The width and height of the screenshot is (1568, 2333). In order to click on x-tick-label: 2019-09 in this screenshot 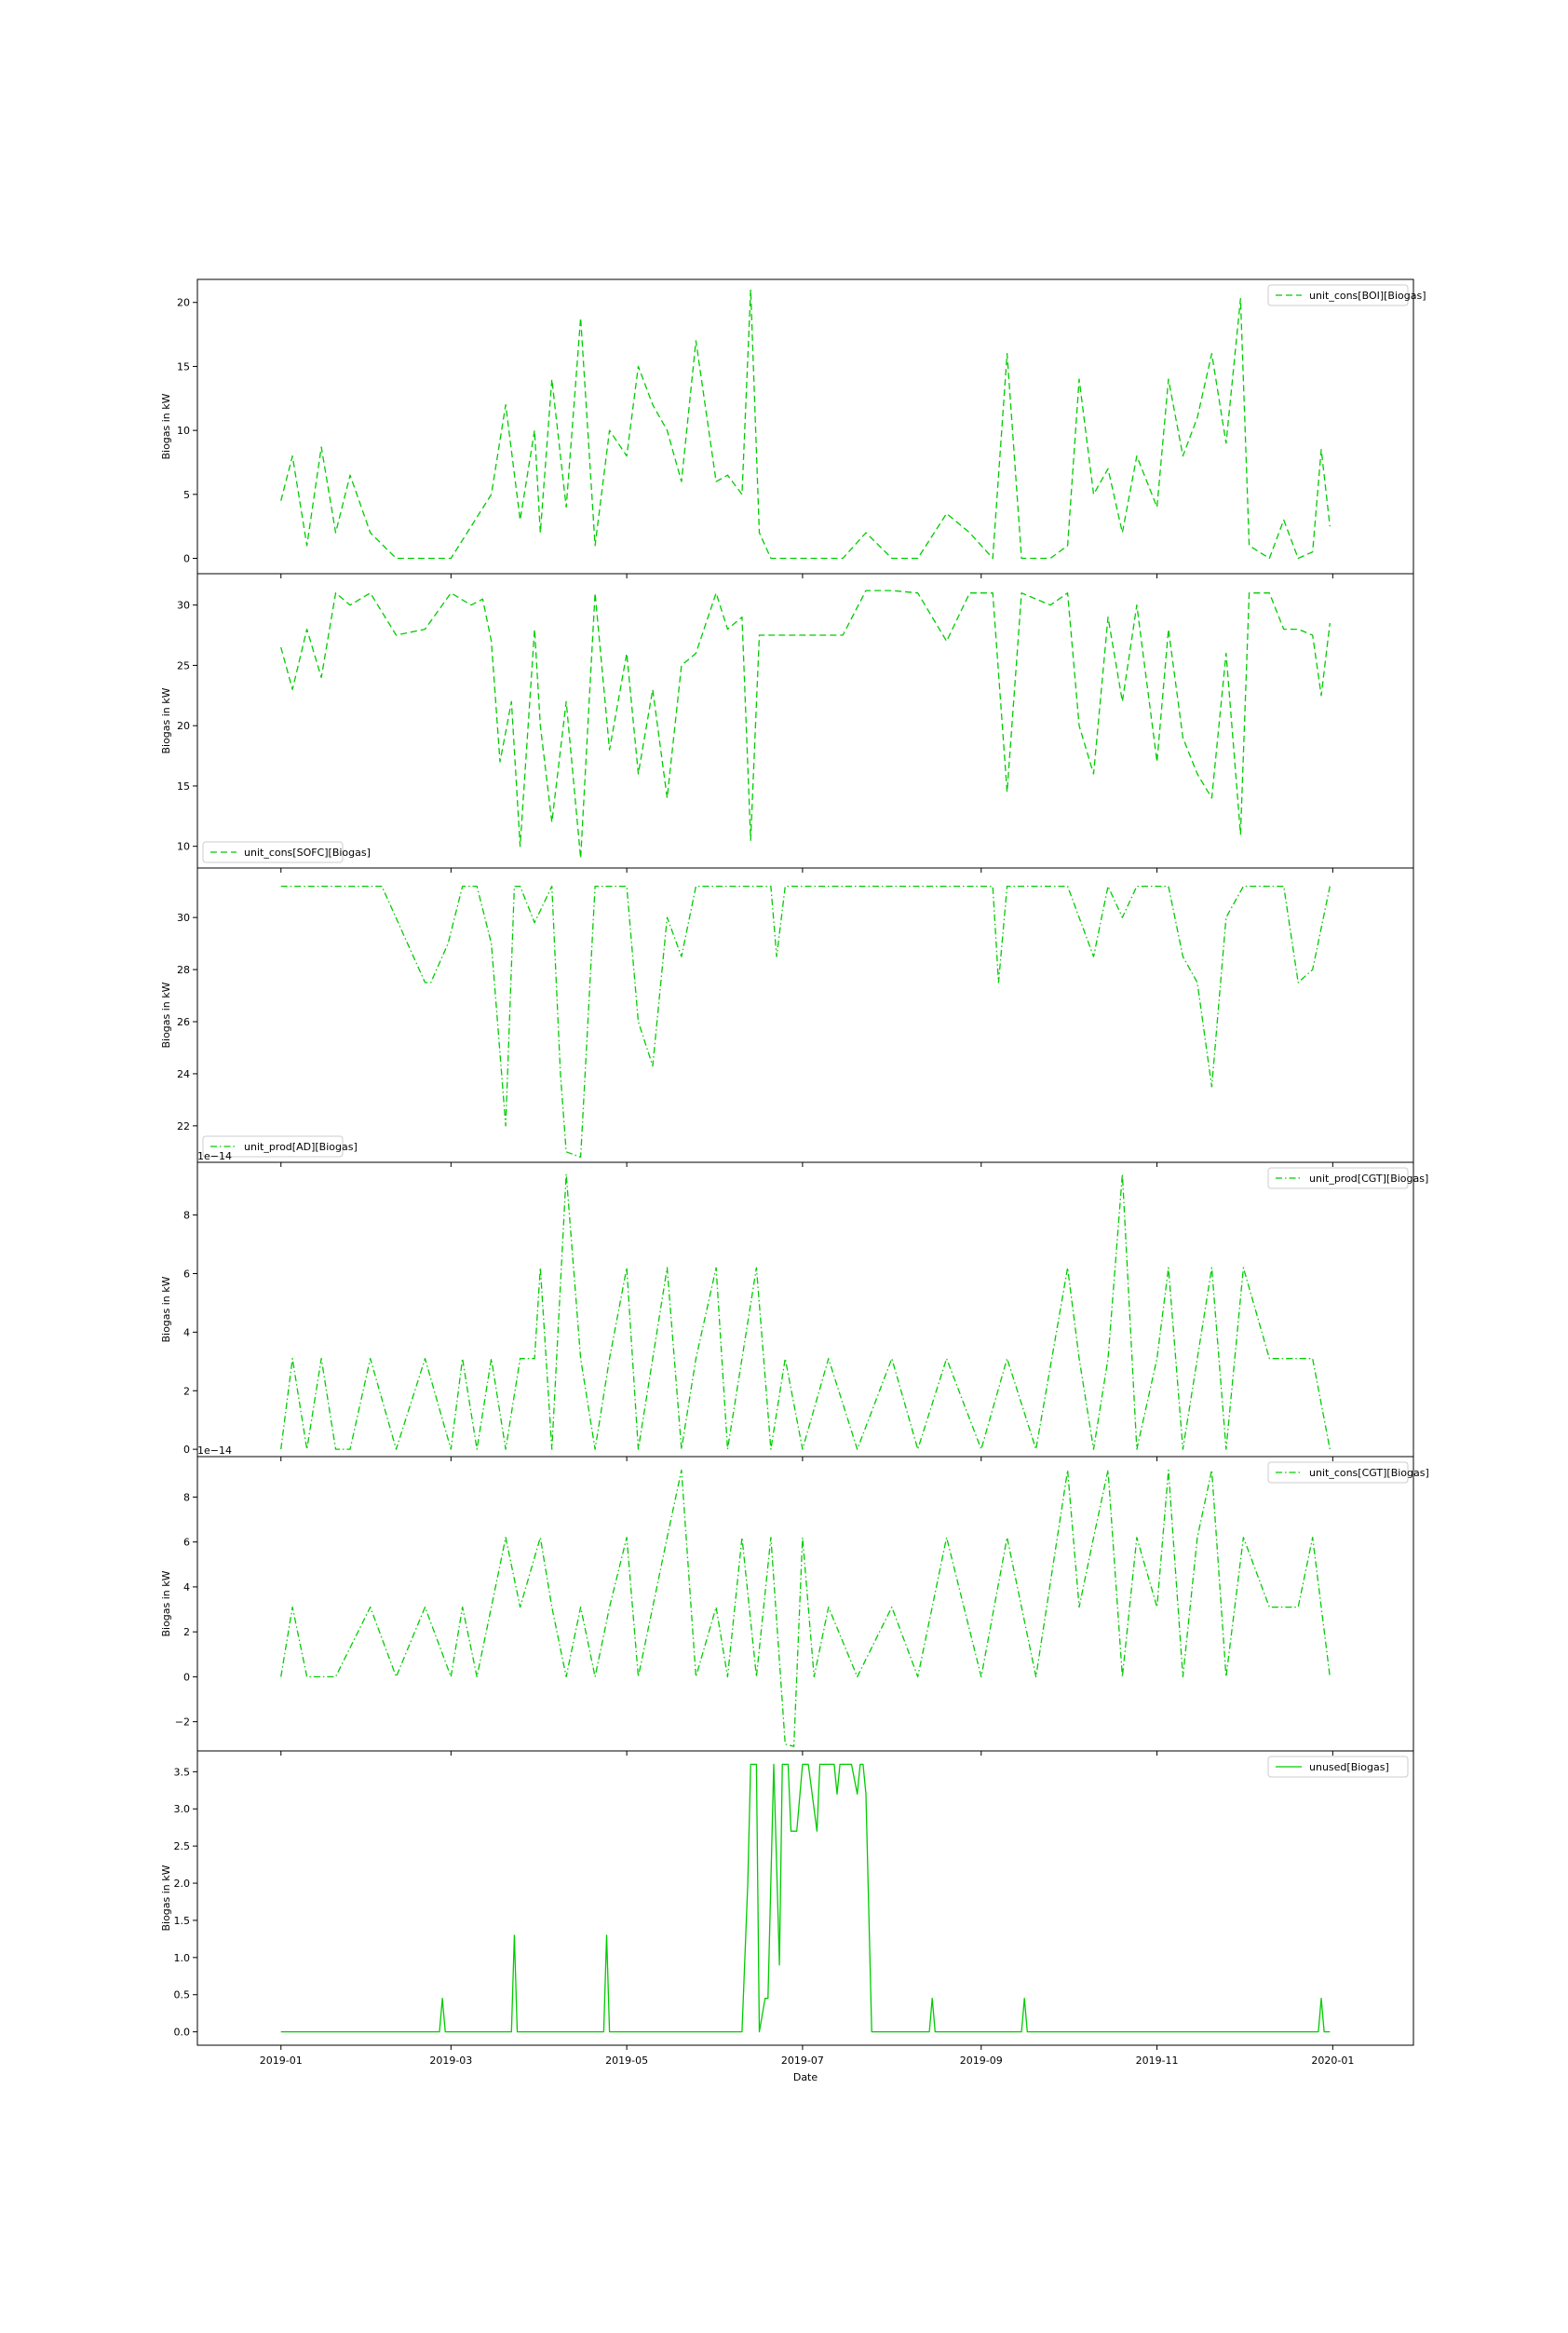, I will do `click(982, 2061)`.